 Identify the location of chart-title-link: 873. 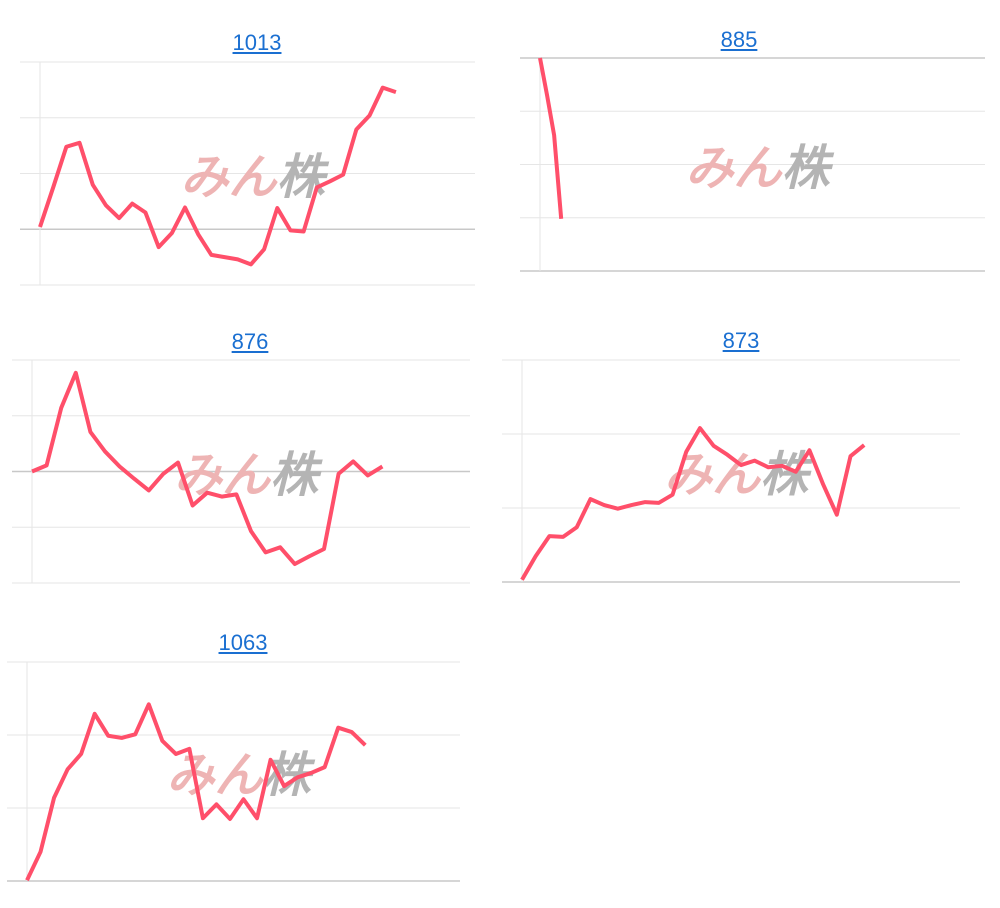
(741, 340).